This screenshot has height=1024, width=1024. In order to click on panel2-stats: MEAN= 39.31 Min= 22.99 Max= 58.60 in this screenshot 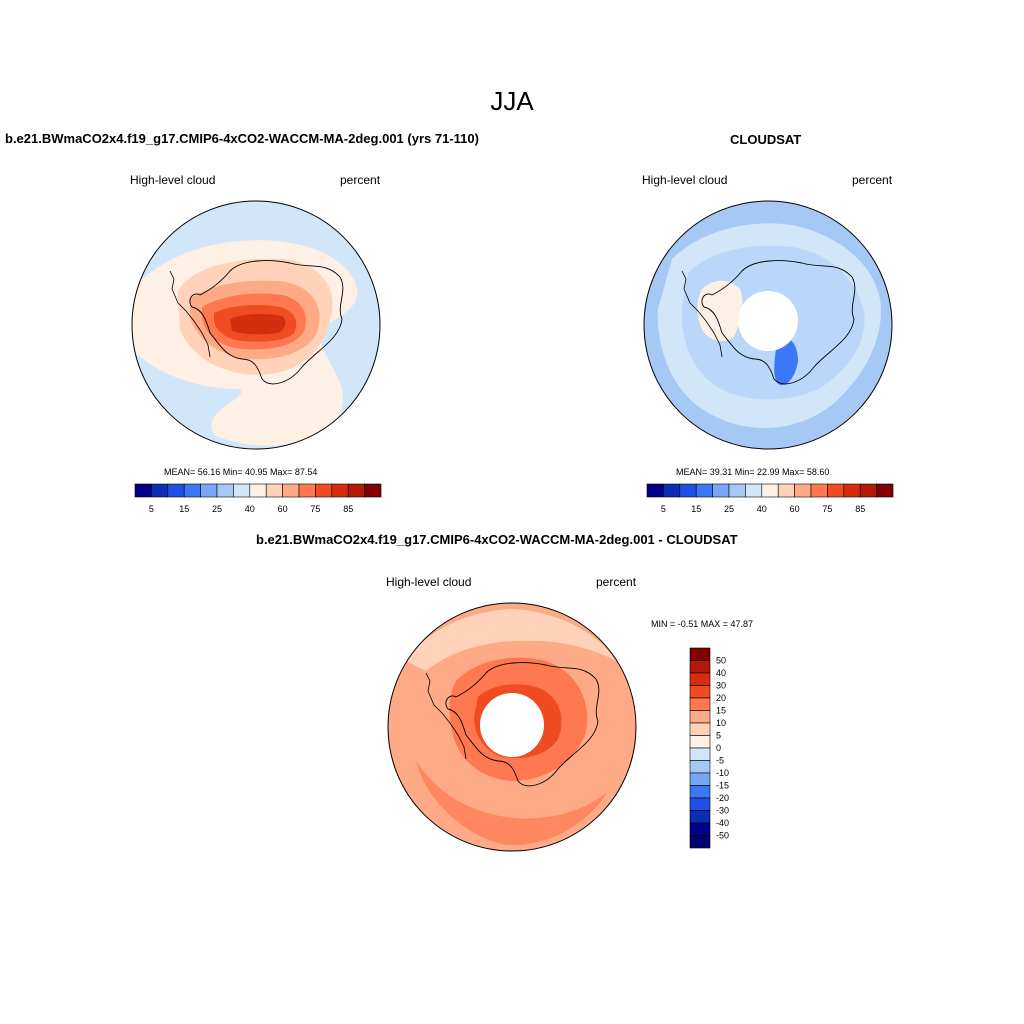, I will do `click(753, 472)`.